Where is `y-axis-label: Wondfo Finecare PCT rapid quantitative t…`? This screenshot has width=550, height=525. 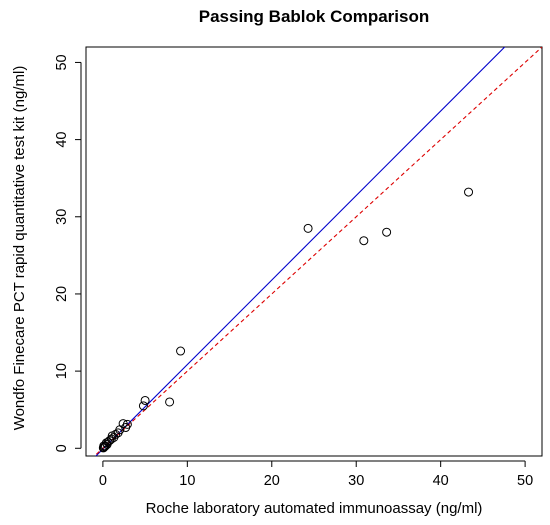
y-axis-label: Wondfo Finecare PCT rapid quantitative t… is located at coordinates (19, 248).